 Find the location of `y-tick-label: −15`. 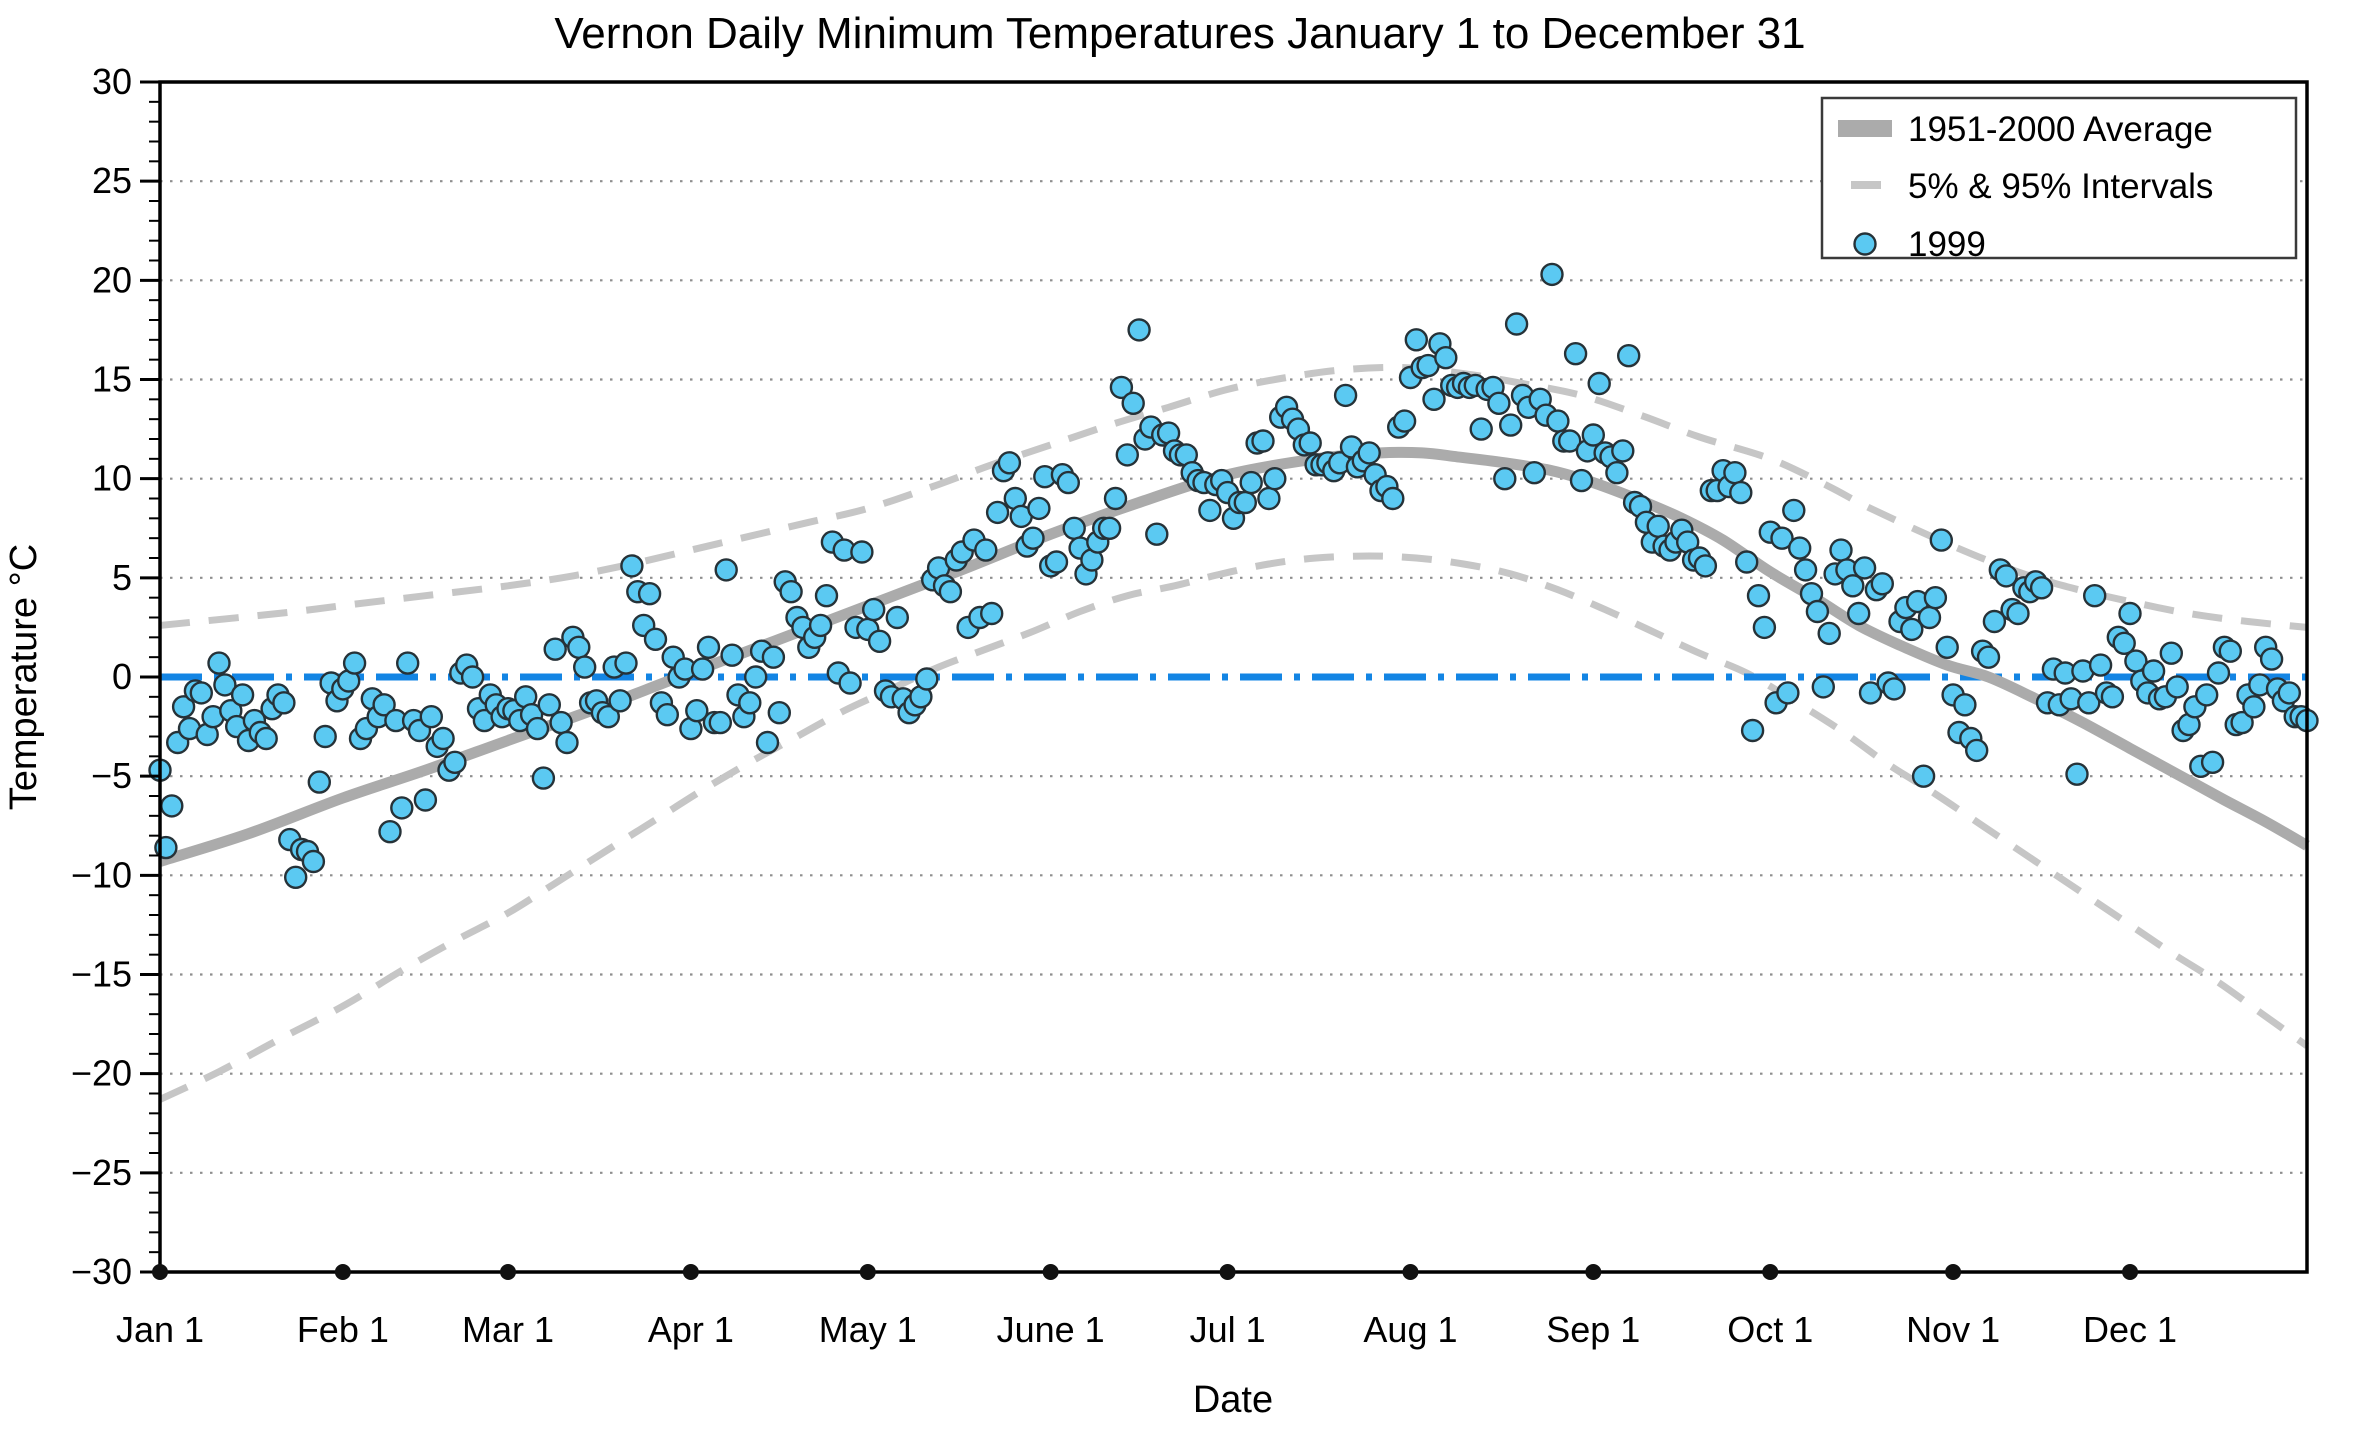

y-tick-label: −15 is located at coordinates (101, 974).